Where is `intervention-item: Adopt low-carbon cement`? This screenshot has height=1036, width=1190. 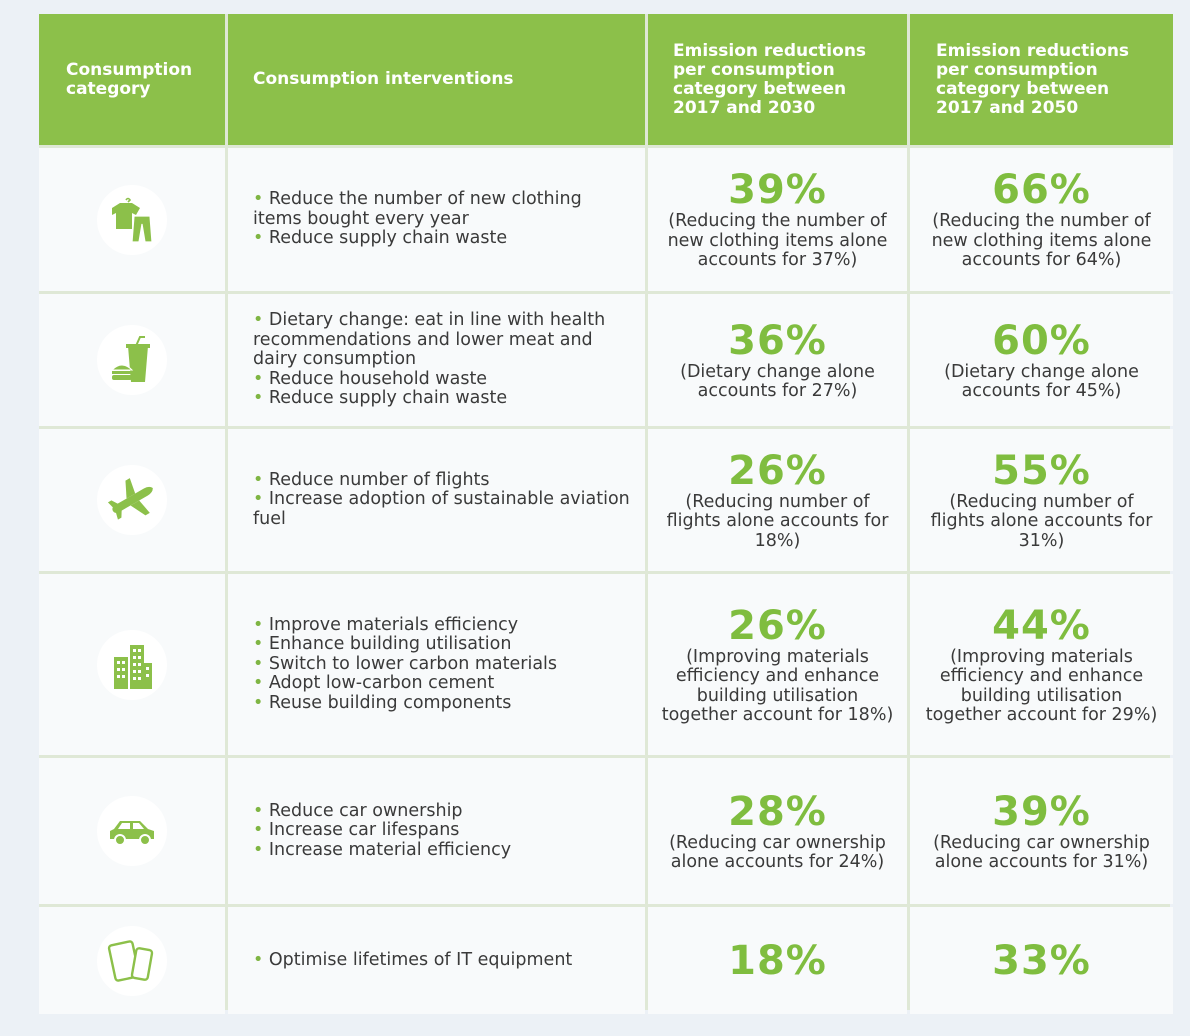 intervention-item: Adopt low-carbon cement is located at coordinates (444, 684).